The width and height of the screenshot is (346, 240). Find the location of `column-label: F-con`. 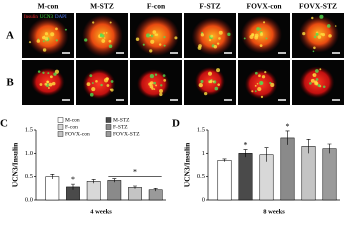

column-label: F-con is located at coordinates (156, 6).